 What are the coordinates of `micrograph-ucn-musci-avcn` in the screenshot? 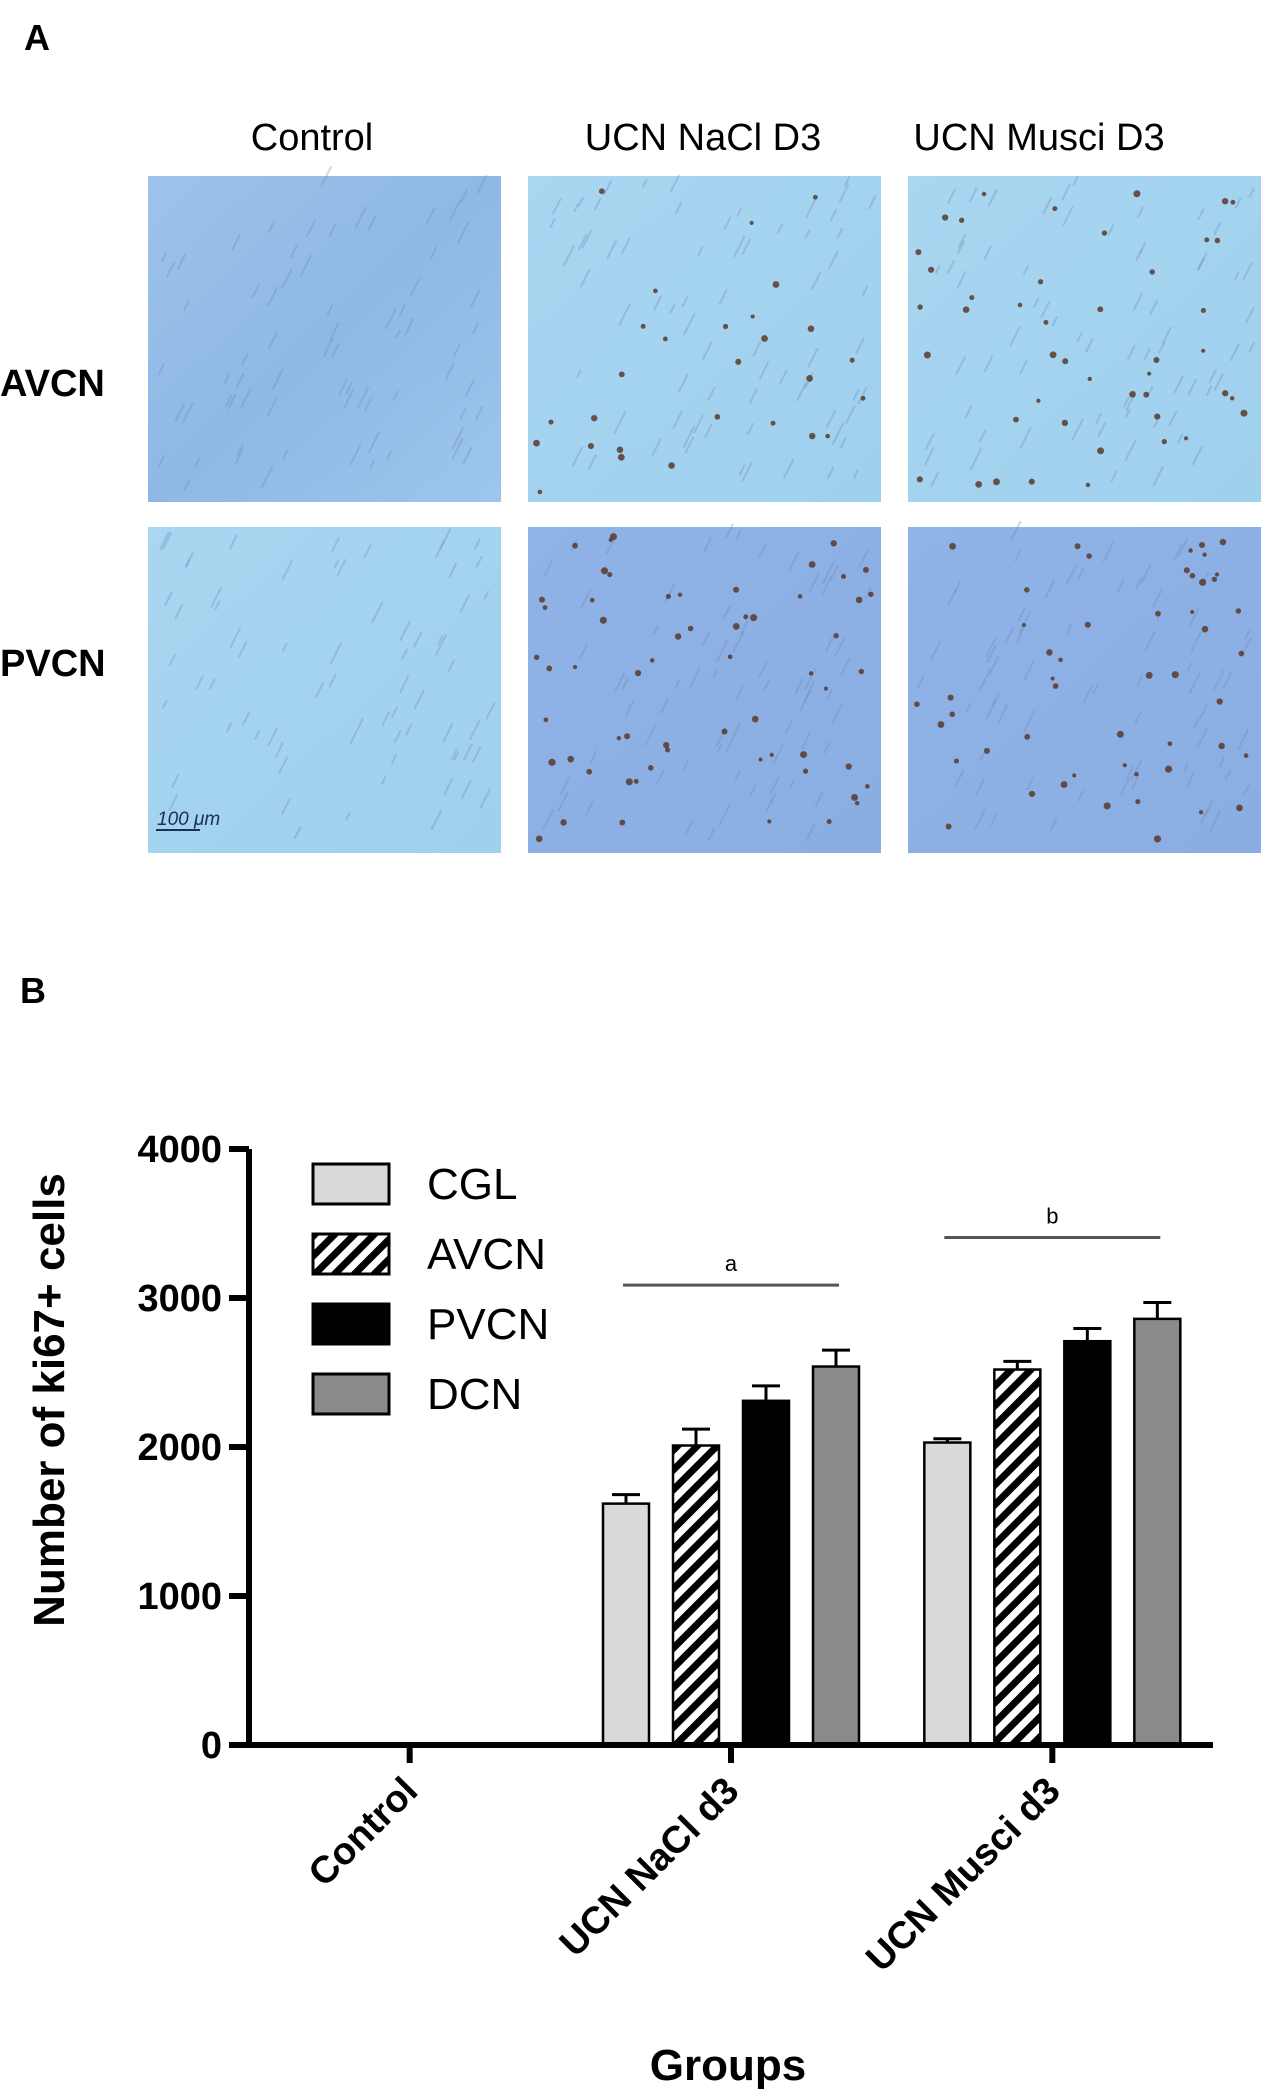 It's located at (1084, 339).